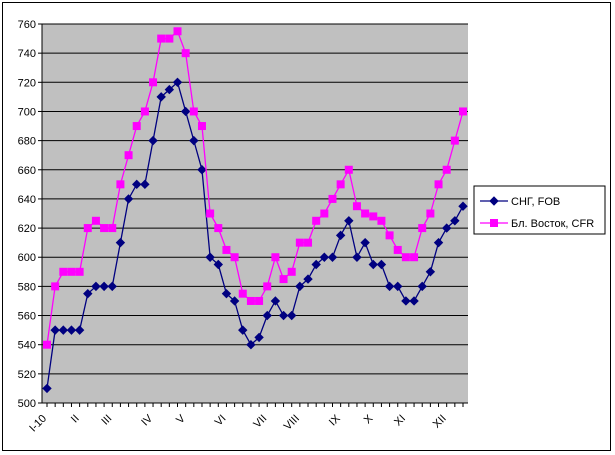  What do you see at coordinates (369, 419) in the screenshot?
I see `x-tick-label: X` at bounding box center [369, 419].